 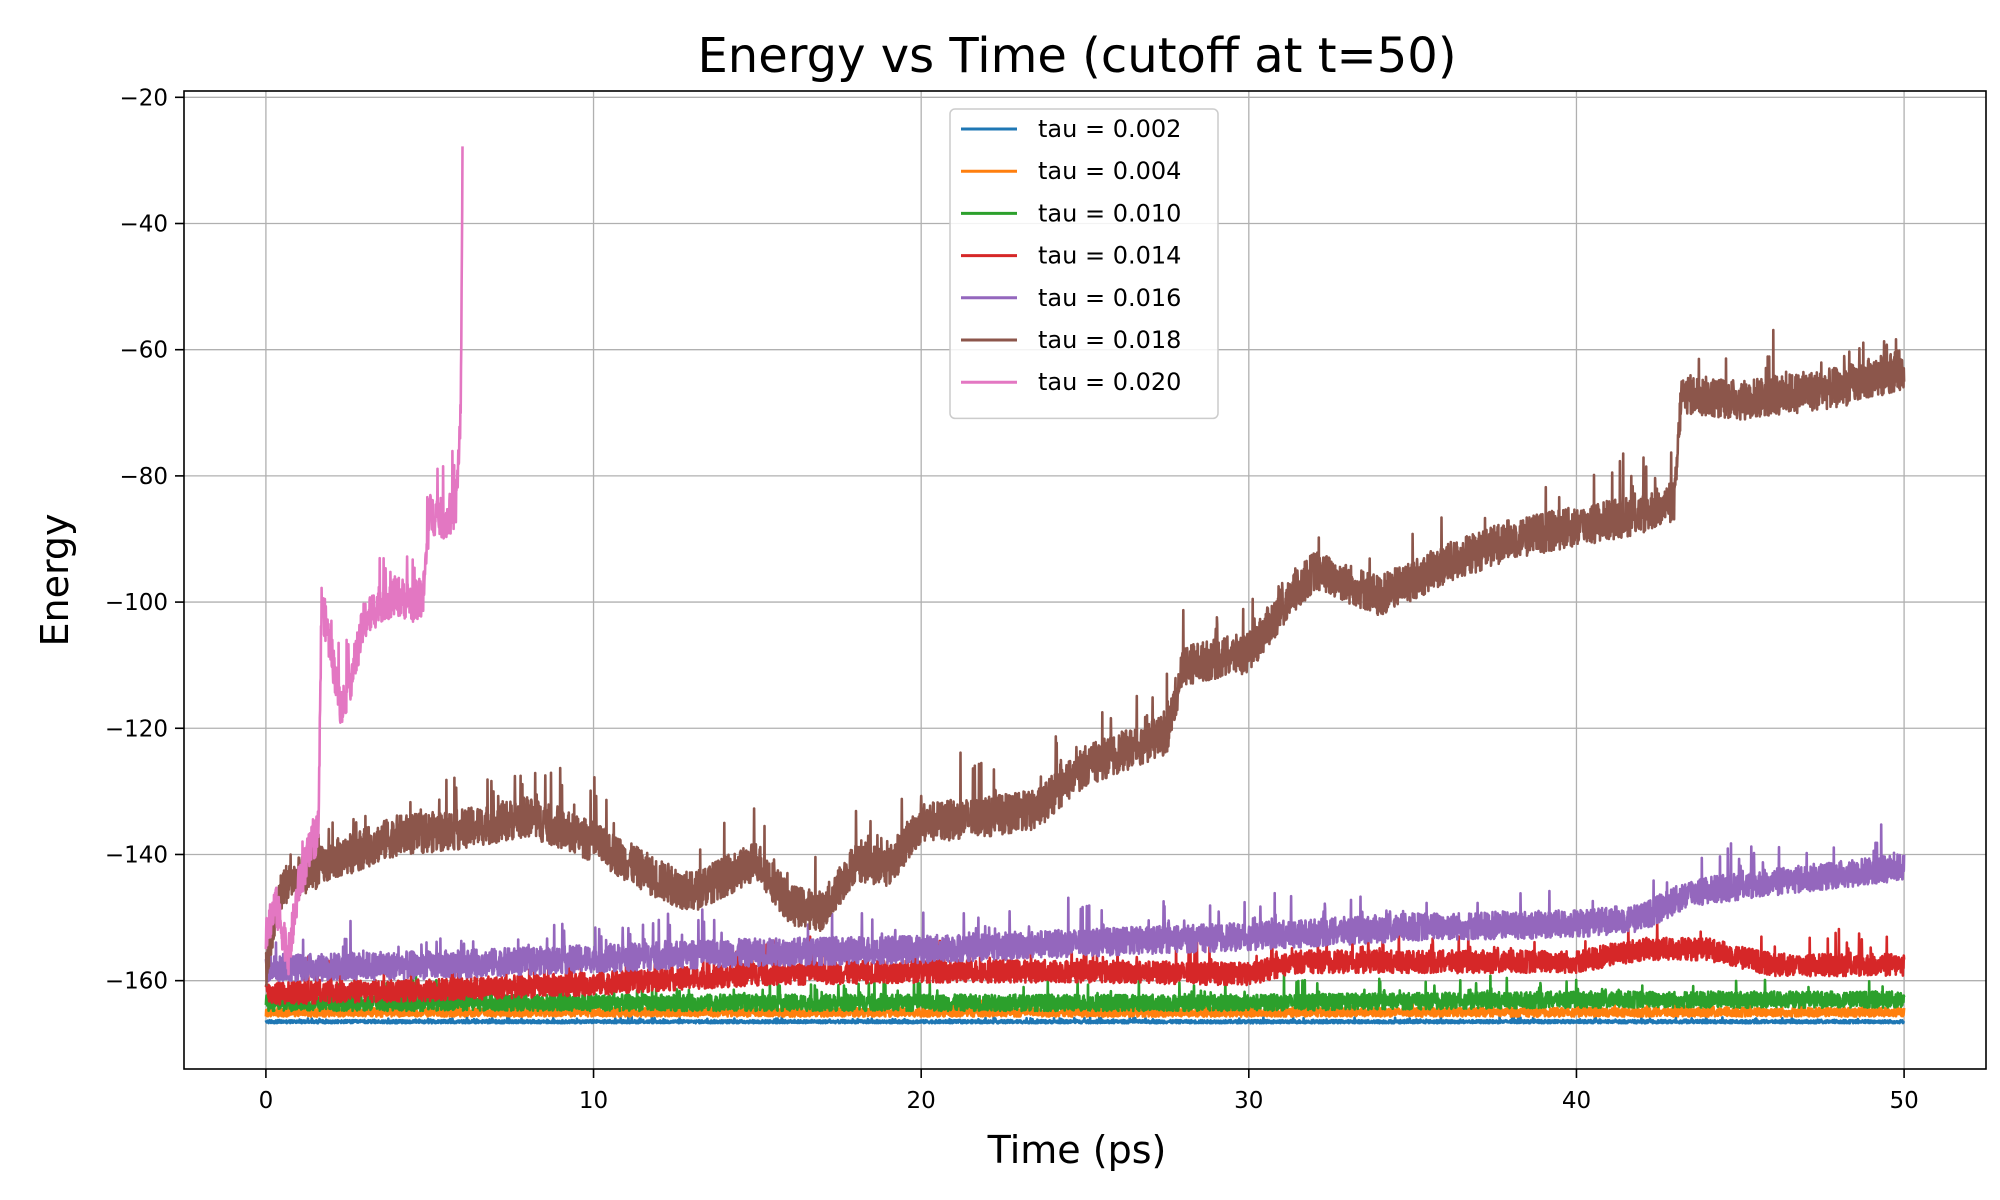 I want to click on legend-label: tau = 0.020, so click(x=1109, y=382).